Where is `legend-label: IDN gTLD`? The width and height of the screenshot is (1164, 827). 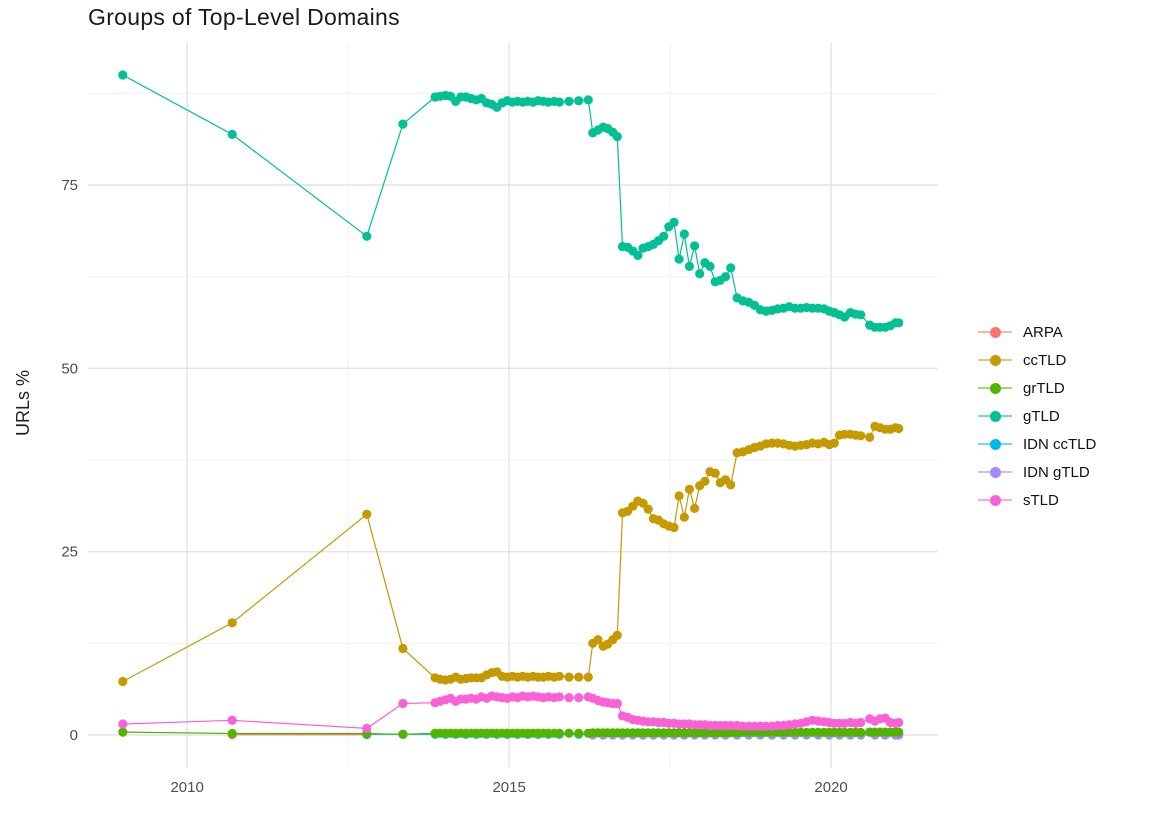 legend-label: IDN gTLD is located at coordinates (1056, 472).